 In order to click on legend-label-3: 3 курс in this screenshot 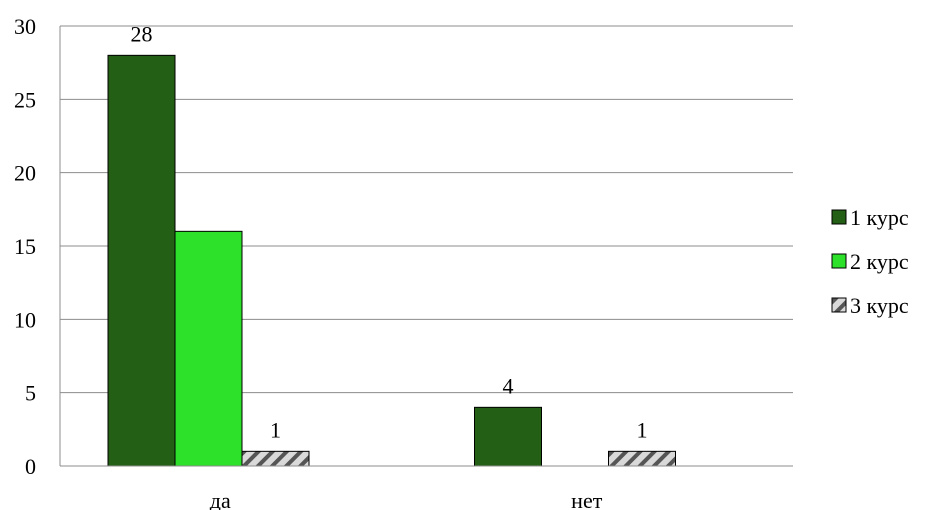, I will do `click(879, 305)`.